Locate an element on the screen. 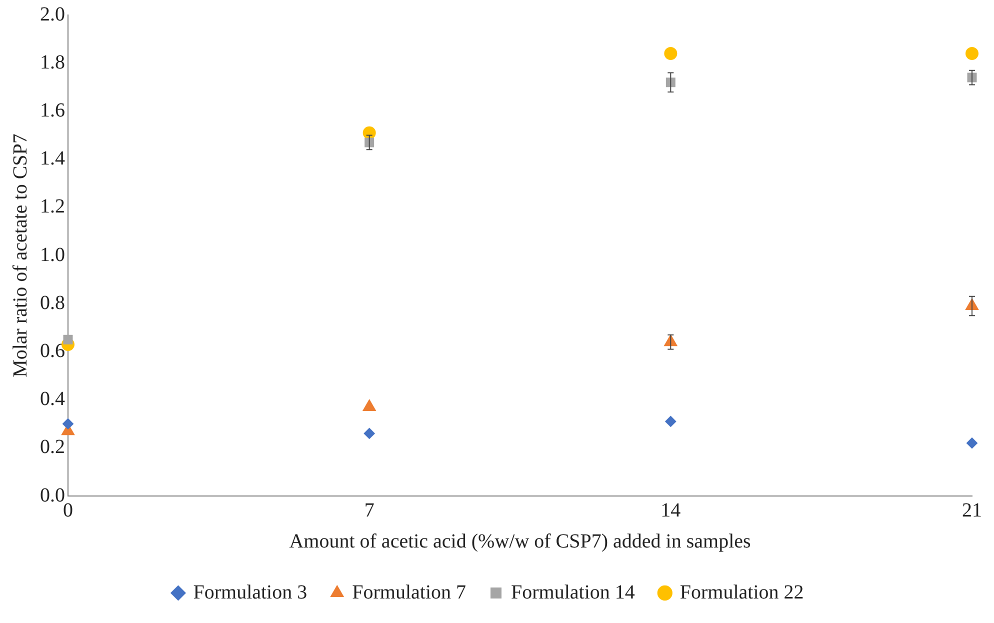 This screenshot has width=994, height=623. y-tick-label: 1.6 is located at coordinates (52, 110).